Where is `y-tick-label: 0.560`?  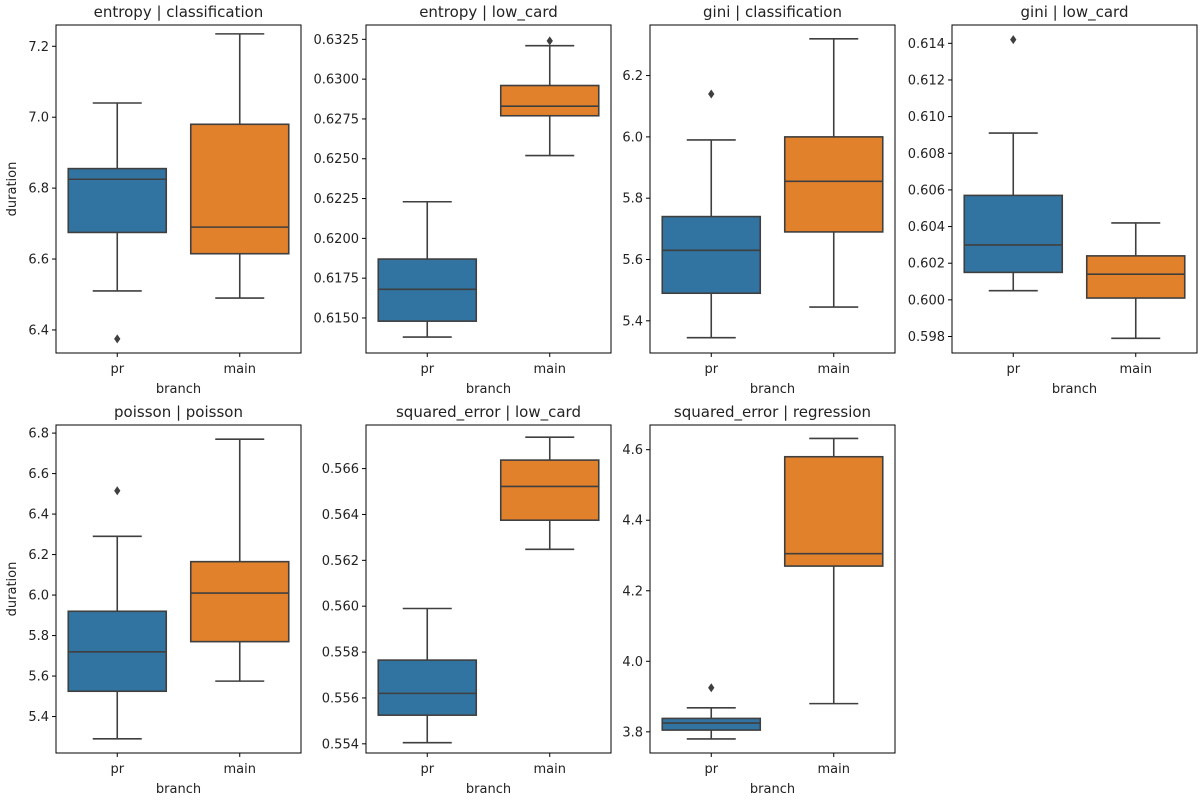
y-tick-label: 0.560 is located at coordinates (340, 607).